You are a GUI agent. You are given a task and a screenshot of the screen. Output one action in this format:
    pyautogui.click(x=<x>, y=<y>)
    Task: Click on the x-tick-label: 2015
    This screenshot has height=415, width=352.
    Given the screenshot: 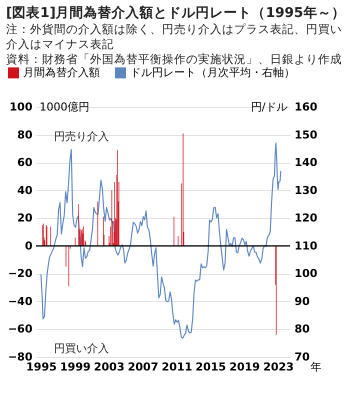 What is the action you would take?
    pyautogui.click(x=210, y=367)
    